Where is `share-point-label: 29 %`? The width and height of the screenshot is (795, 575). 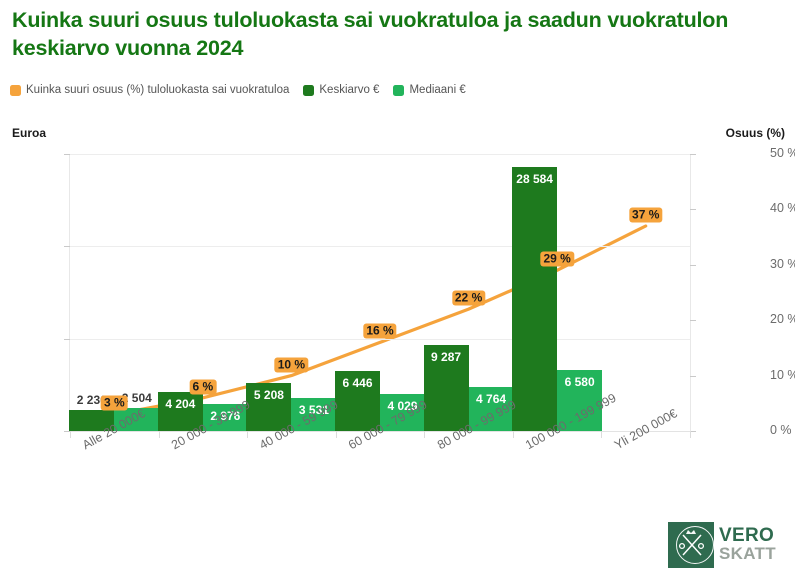 share-point-label: 29 % is located at coordinates (557, 259).